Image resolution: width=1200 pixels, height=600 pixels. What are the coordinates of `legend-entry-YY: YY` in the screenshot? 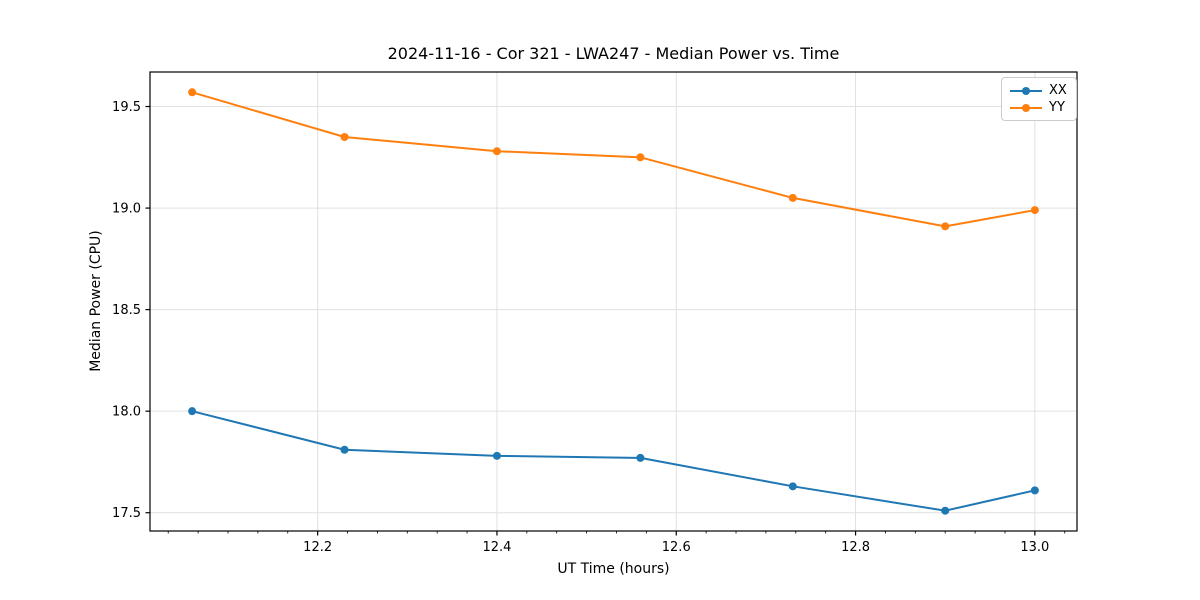 It's located at (1038, 107).